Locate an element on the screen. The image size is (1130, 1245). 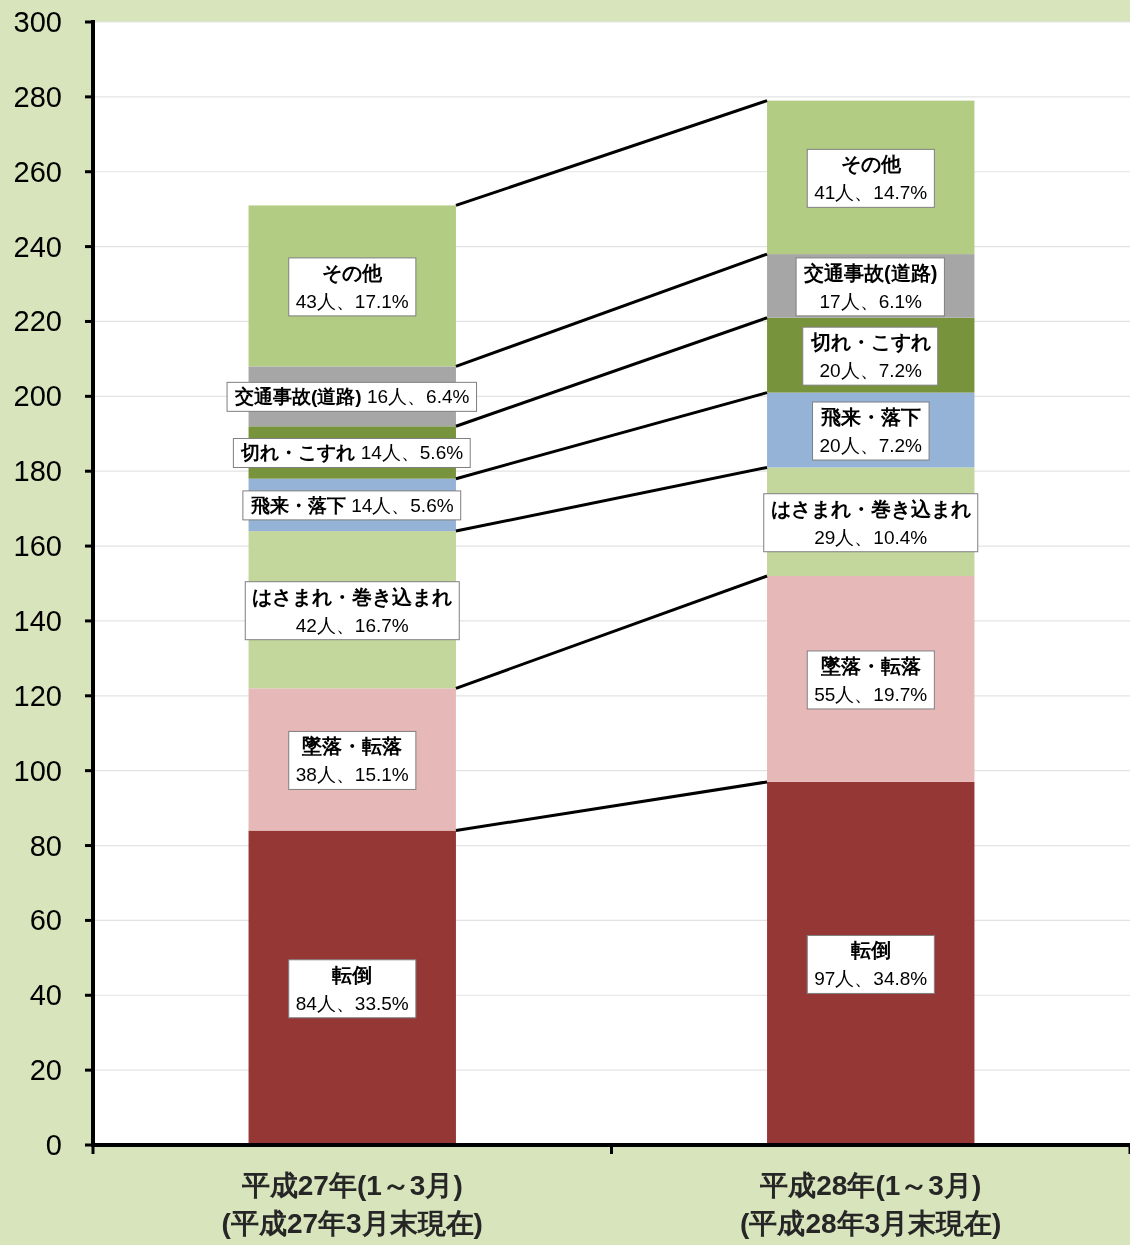
y-tick-label: 180 is located at coordinates (37, 471).